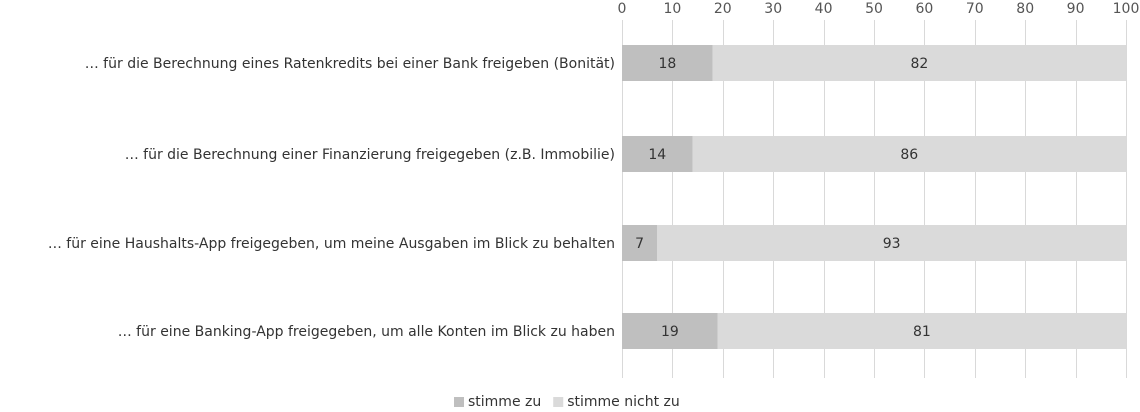  What do you see at coordinates (1126, 9) in the screenshot?
I see `x-tick-label: 100` at bounding box center [1126, 9].